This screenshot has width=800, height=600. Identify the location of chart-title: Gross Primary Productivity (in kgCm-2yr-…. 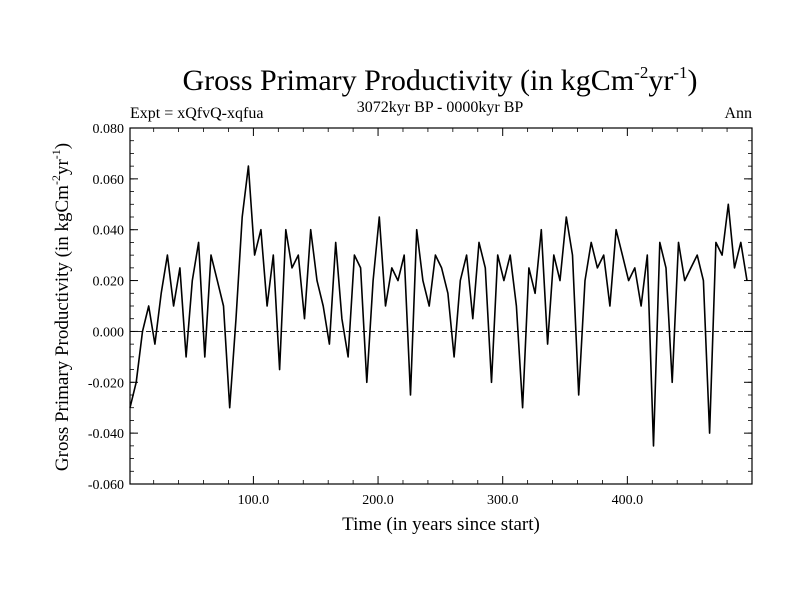
(440, 80).